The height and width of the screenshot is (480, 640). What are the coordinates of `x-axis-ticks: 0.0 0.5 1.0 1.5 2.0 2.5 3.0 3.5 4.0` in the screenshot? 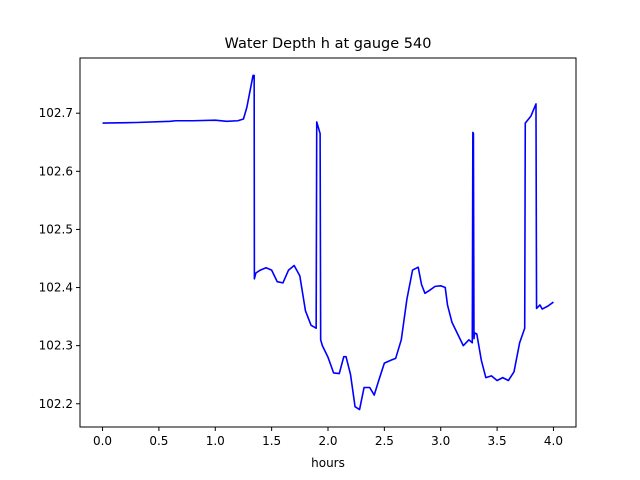 It's located at (328, 437).